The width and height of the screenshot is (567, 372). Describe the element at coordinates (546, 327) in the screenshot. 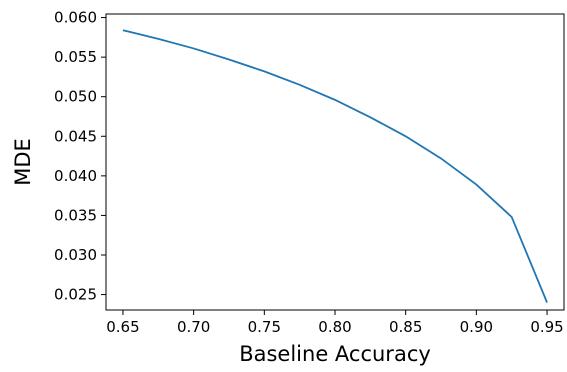

I see `x-tick-label: 0.95` at that location.